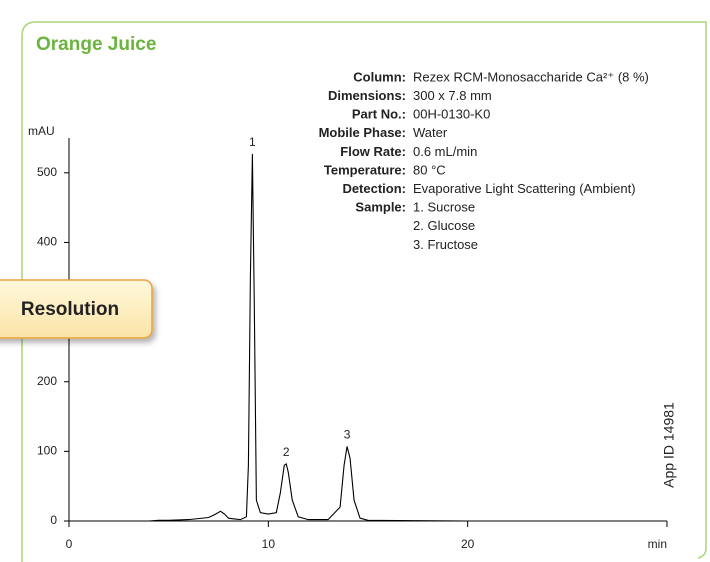 The image size is (710, 562). What do you see at coordinates (347, 435) in the screenshot?
I see `peak-label: 3` at bounding box center [347, 435].